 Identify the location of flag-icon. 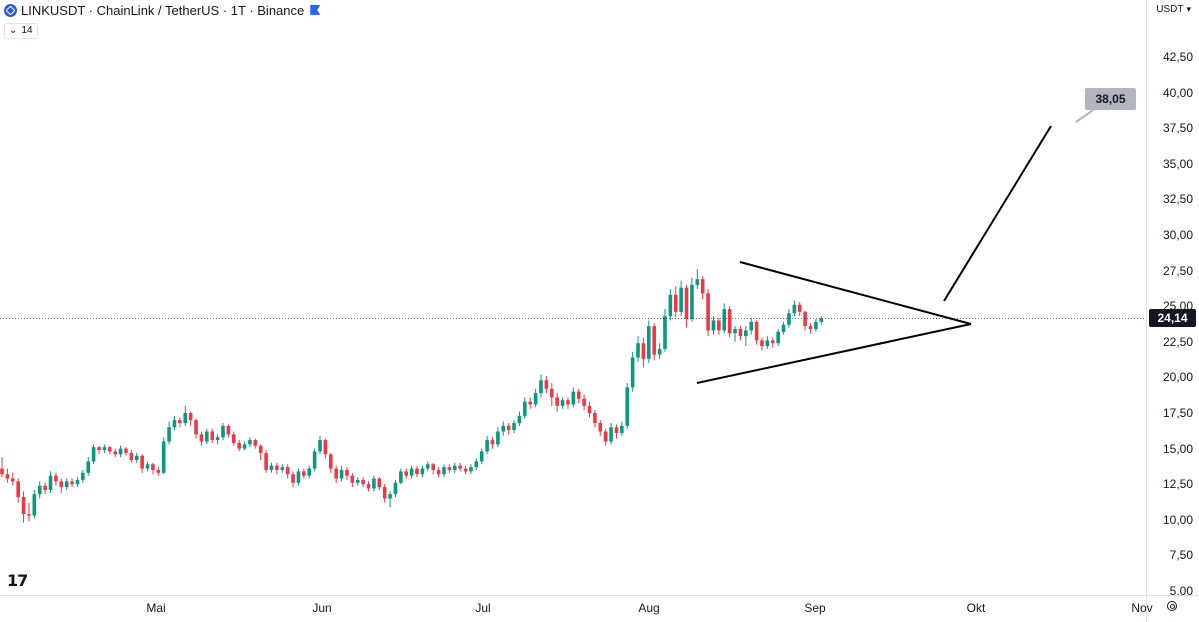
(315, 10).